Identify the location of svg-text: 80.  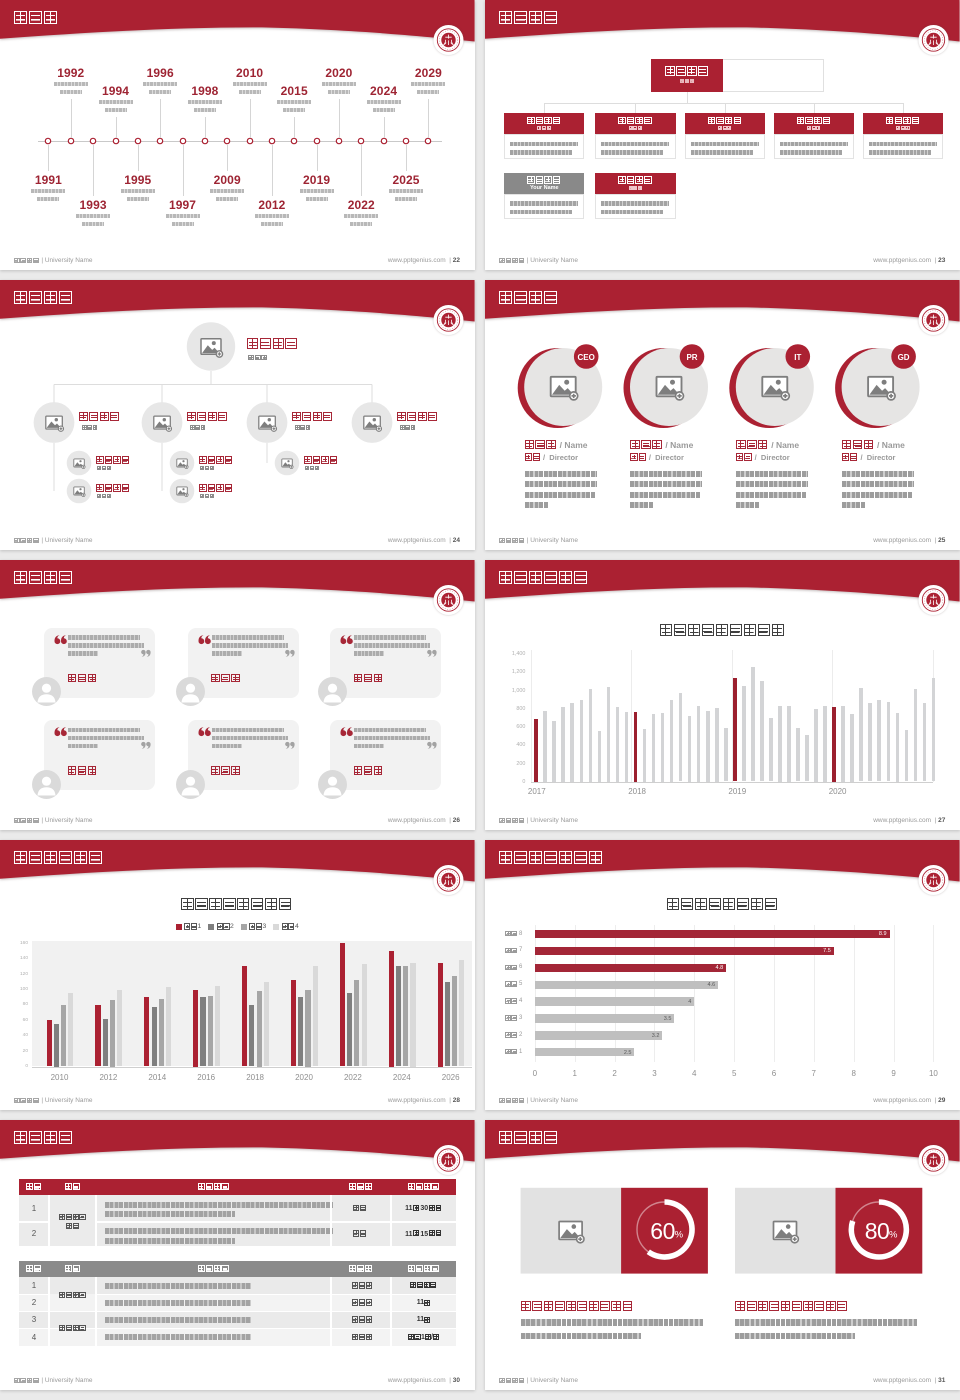
(877, 1231).